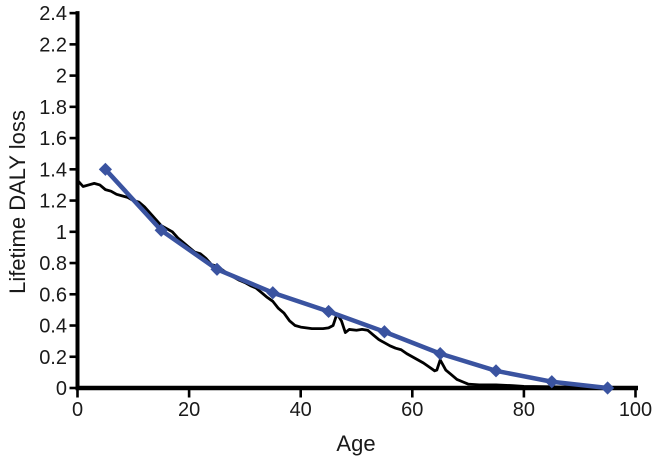  I want to click on y-tick-label: 0, so click(61, 389).